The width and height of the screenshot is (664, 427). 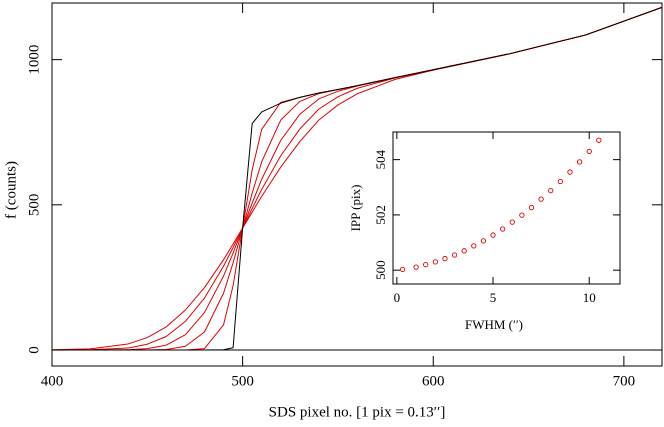 What do you see at coordinates (506, 208) in the screenshot?
I see `plot-frame` at bounding box center [506, 208].